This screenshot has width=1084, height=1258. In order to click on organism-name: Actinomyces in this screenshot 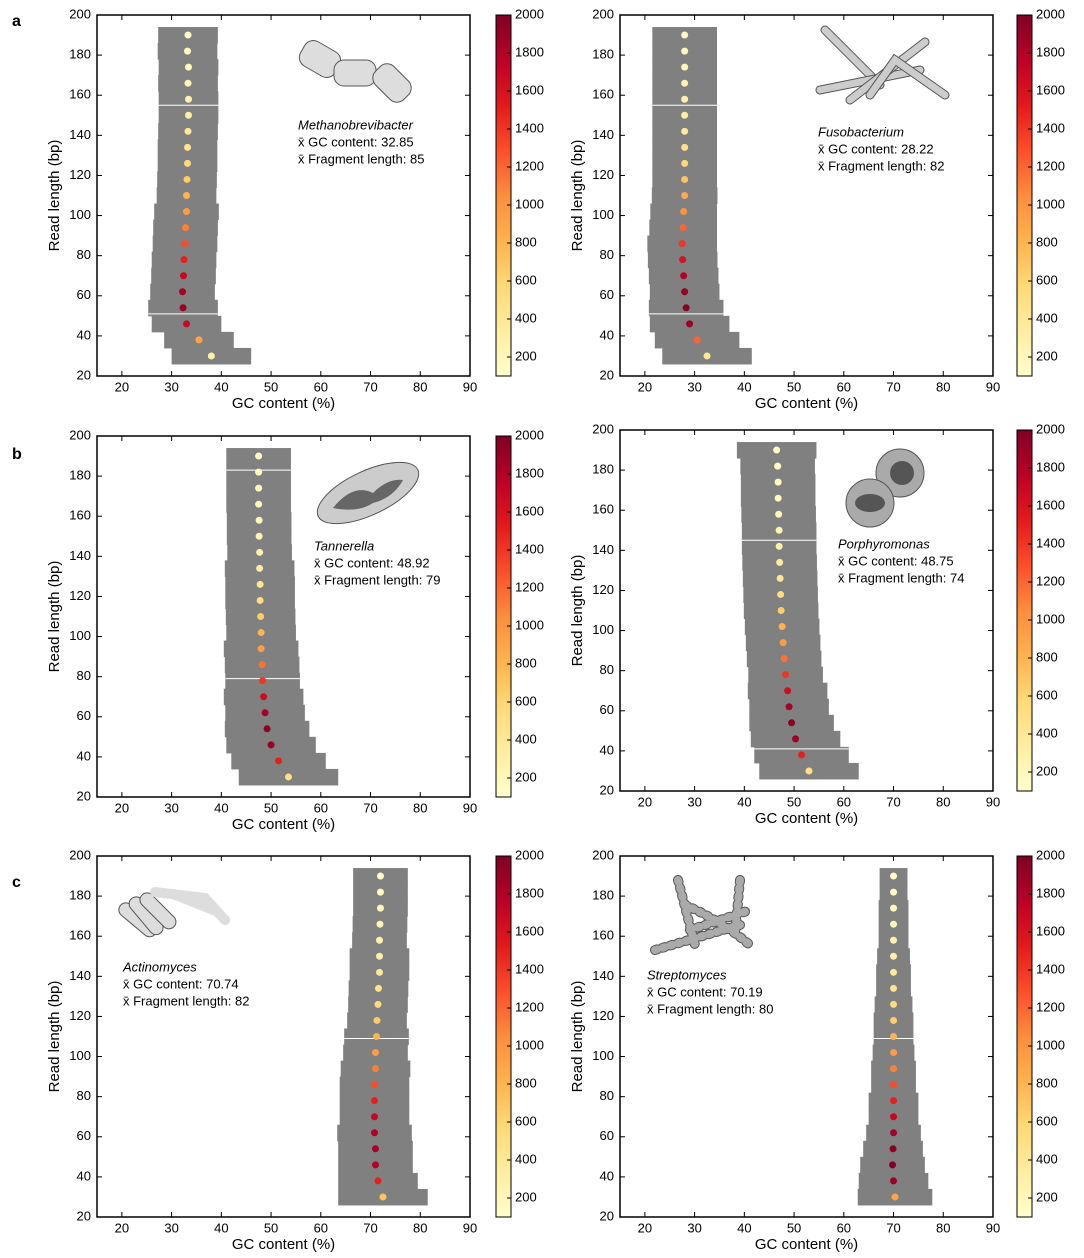, I will do `click(159, 966)`.